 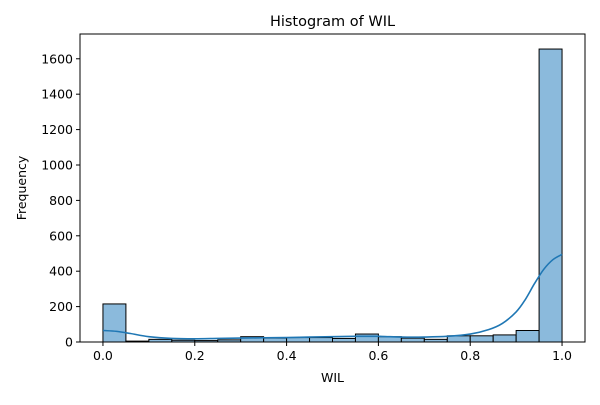 I want to click on y-tick-label: 400, so click(x=61, y=271).